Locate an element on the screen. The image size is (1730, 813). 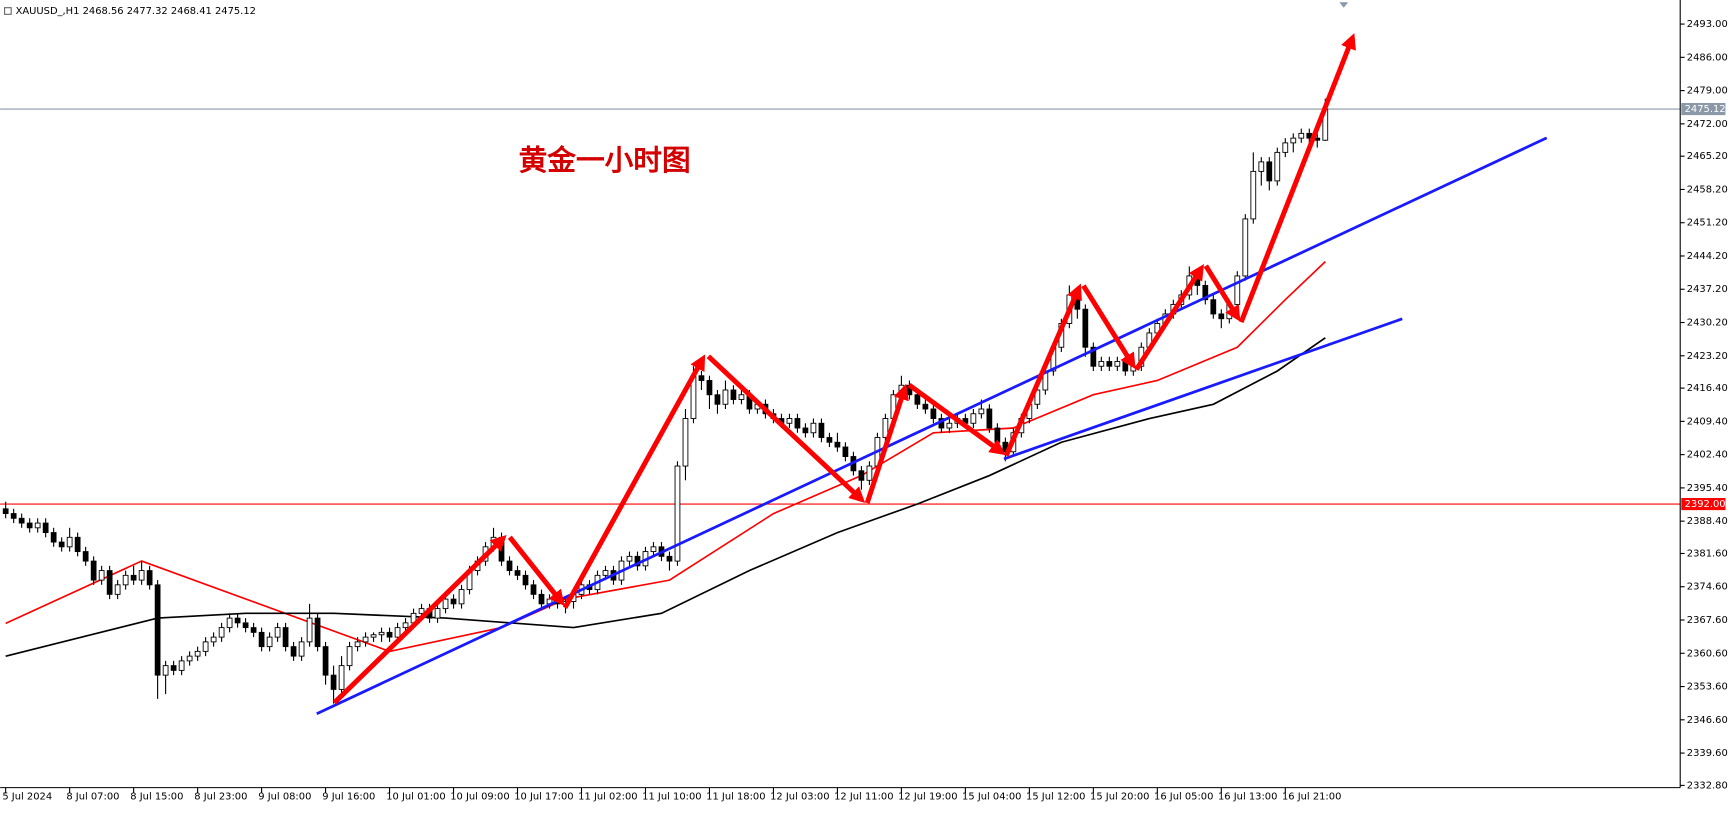
y-tick-label: 2381.60 is located at coordinates (1707, 553).